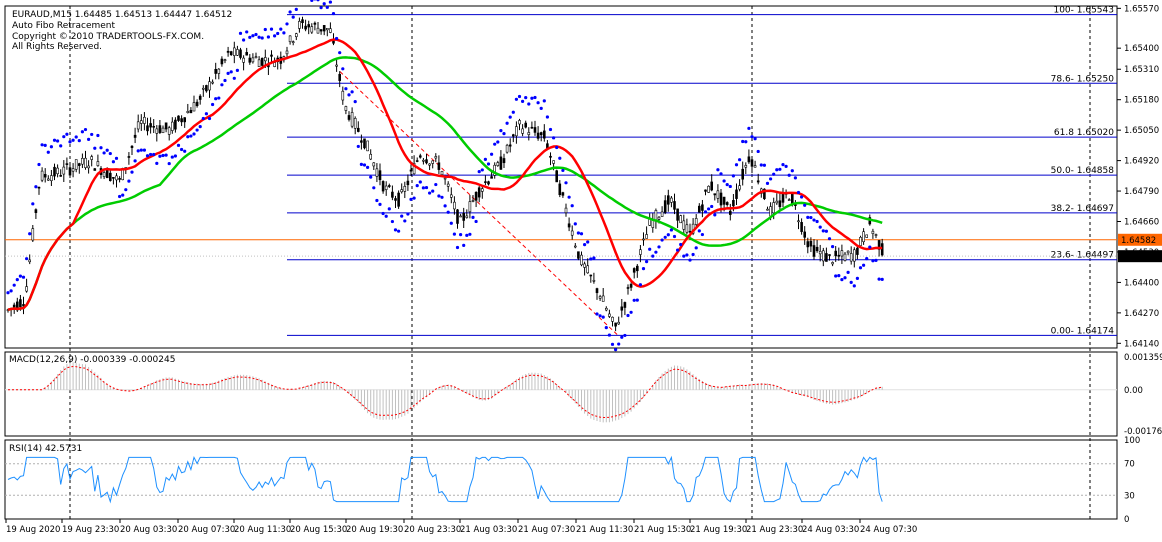 This screenshot has height=542, width=1162. What do you see at coordinates (1141, 70) in the screenshot?
I see `price-tick-label: 1.65310` at bounding box center [1141, 70].